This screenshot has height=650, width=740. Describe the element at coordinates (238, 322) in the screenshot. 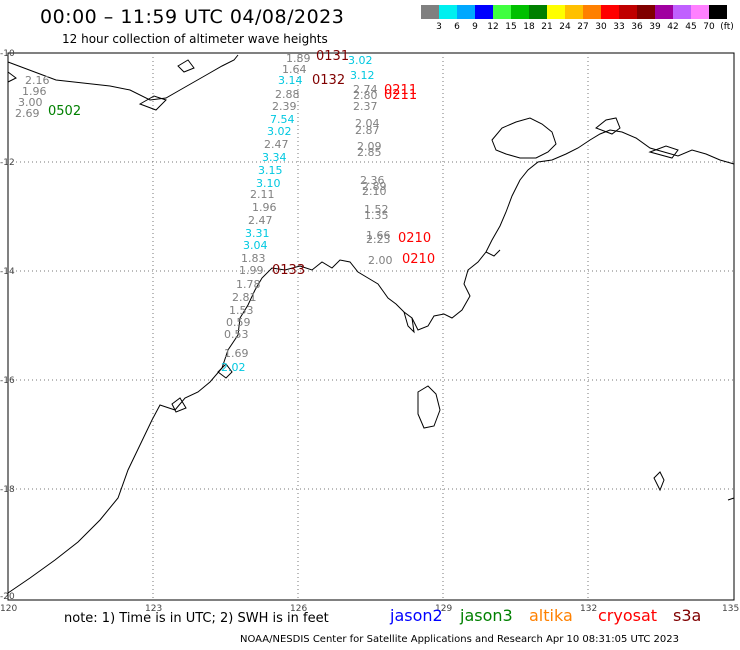

I see `wave-height-value: 0.59` at that location.